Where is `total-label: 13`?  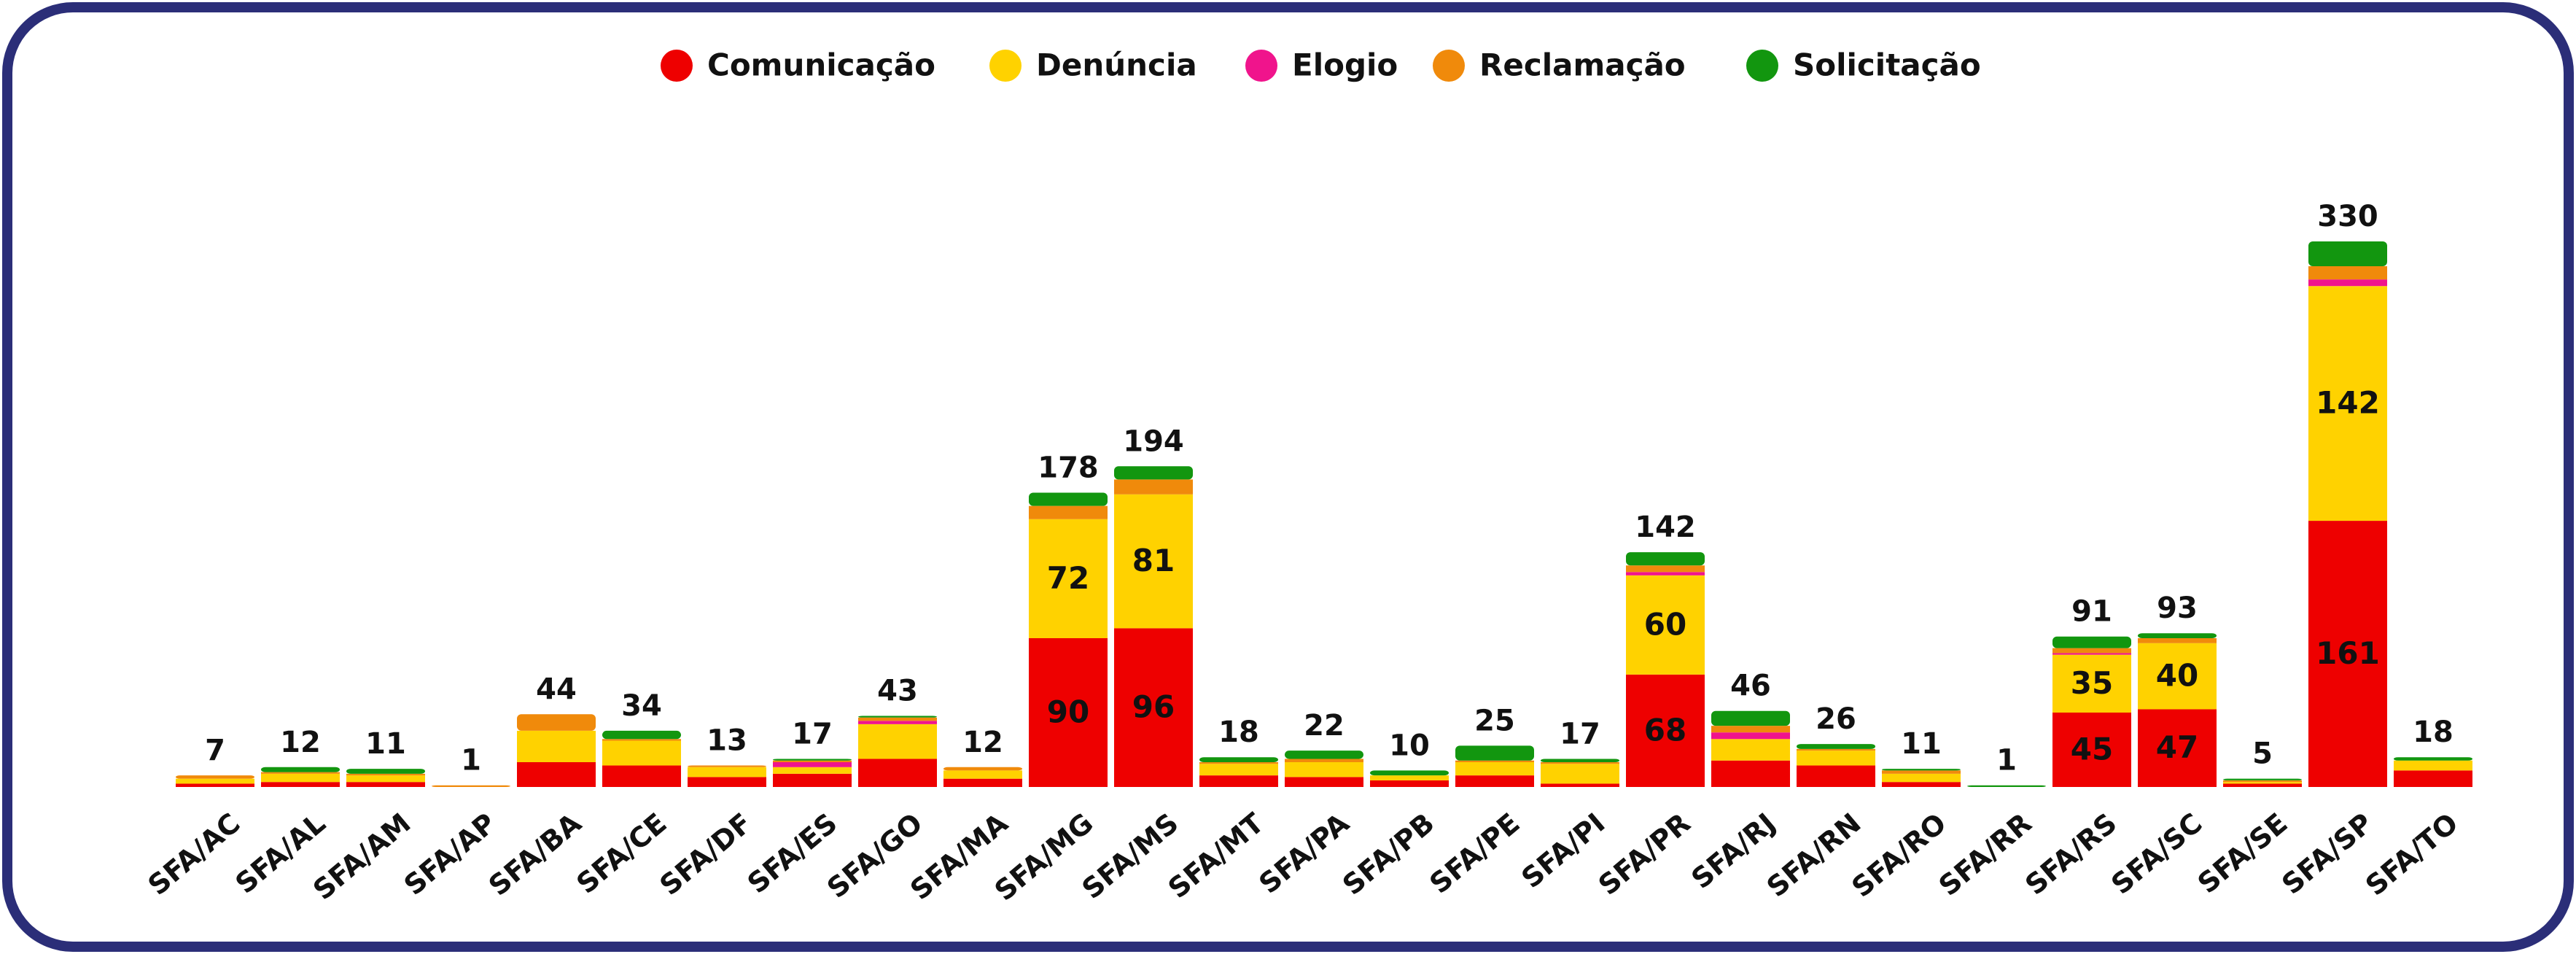
total-label: 13 is located at coordinates (727, 741).